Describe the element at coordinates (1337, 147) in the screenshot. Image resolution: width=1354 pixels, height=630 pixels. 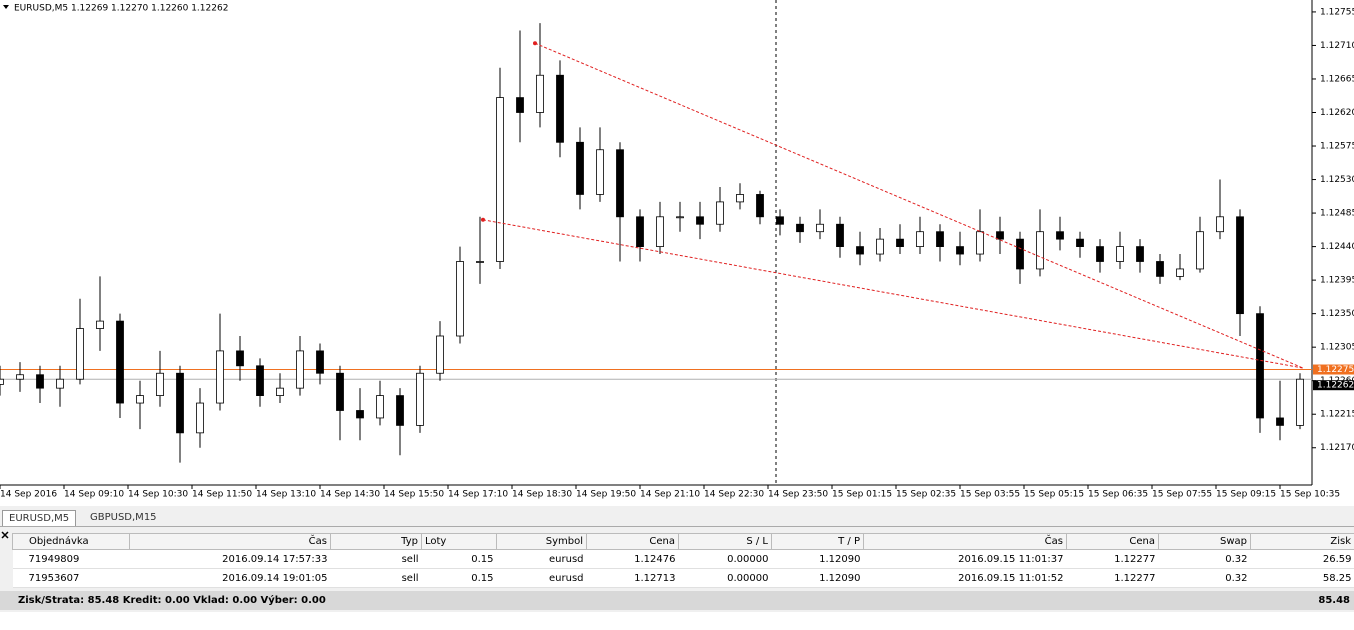
I see `y-tick-label: 1.12575` at that location.